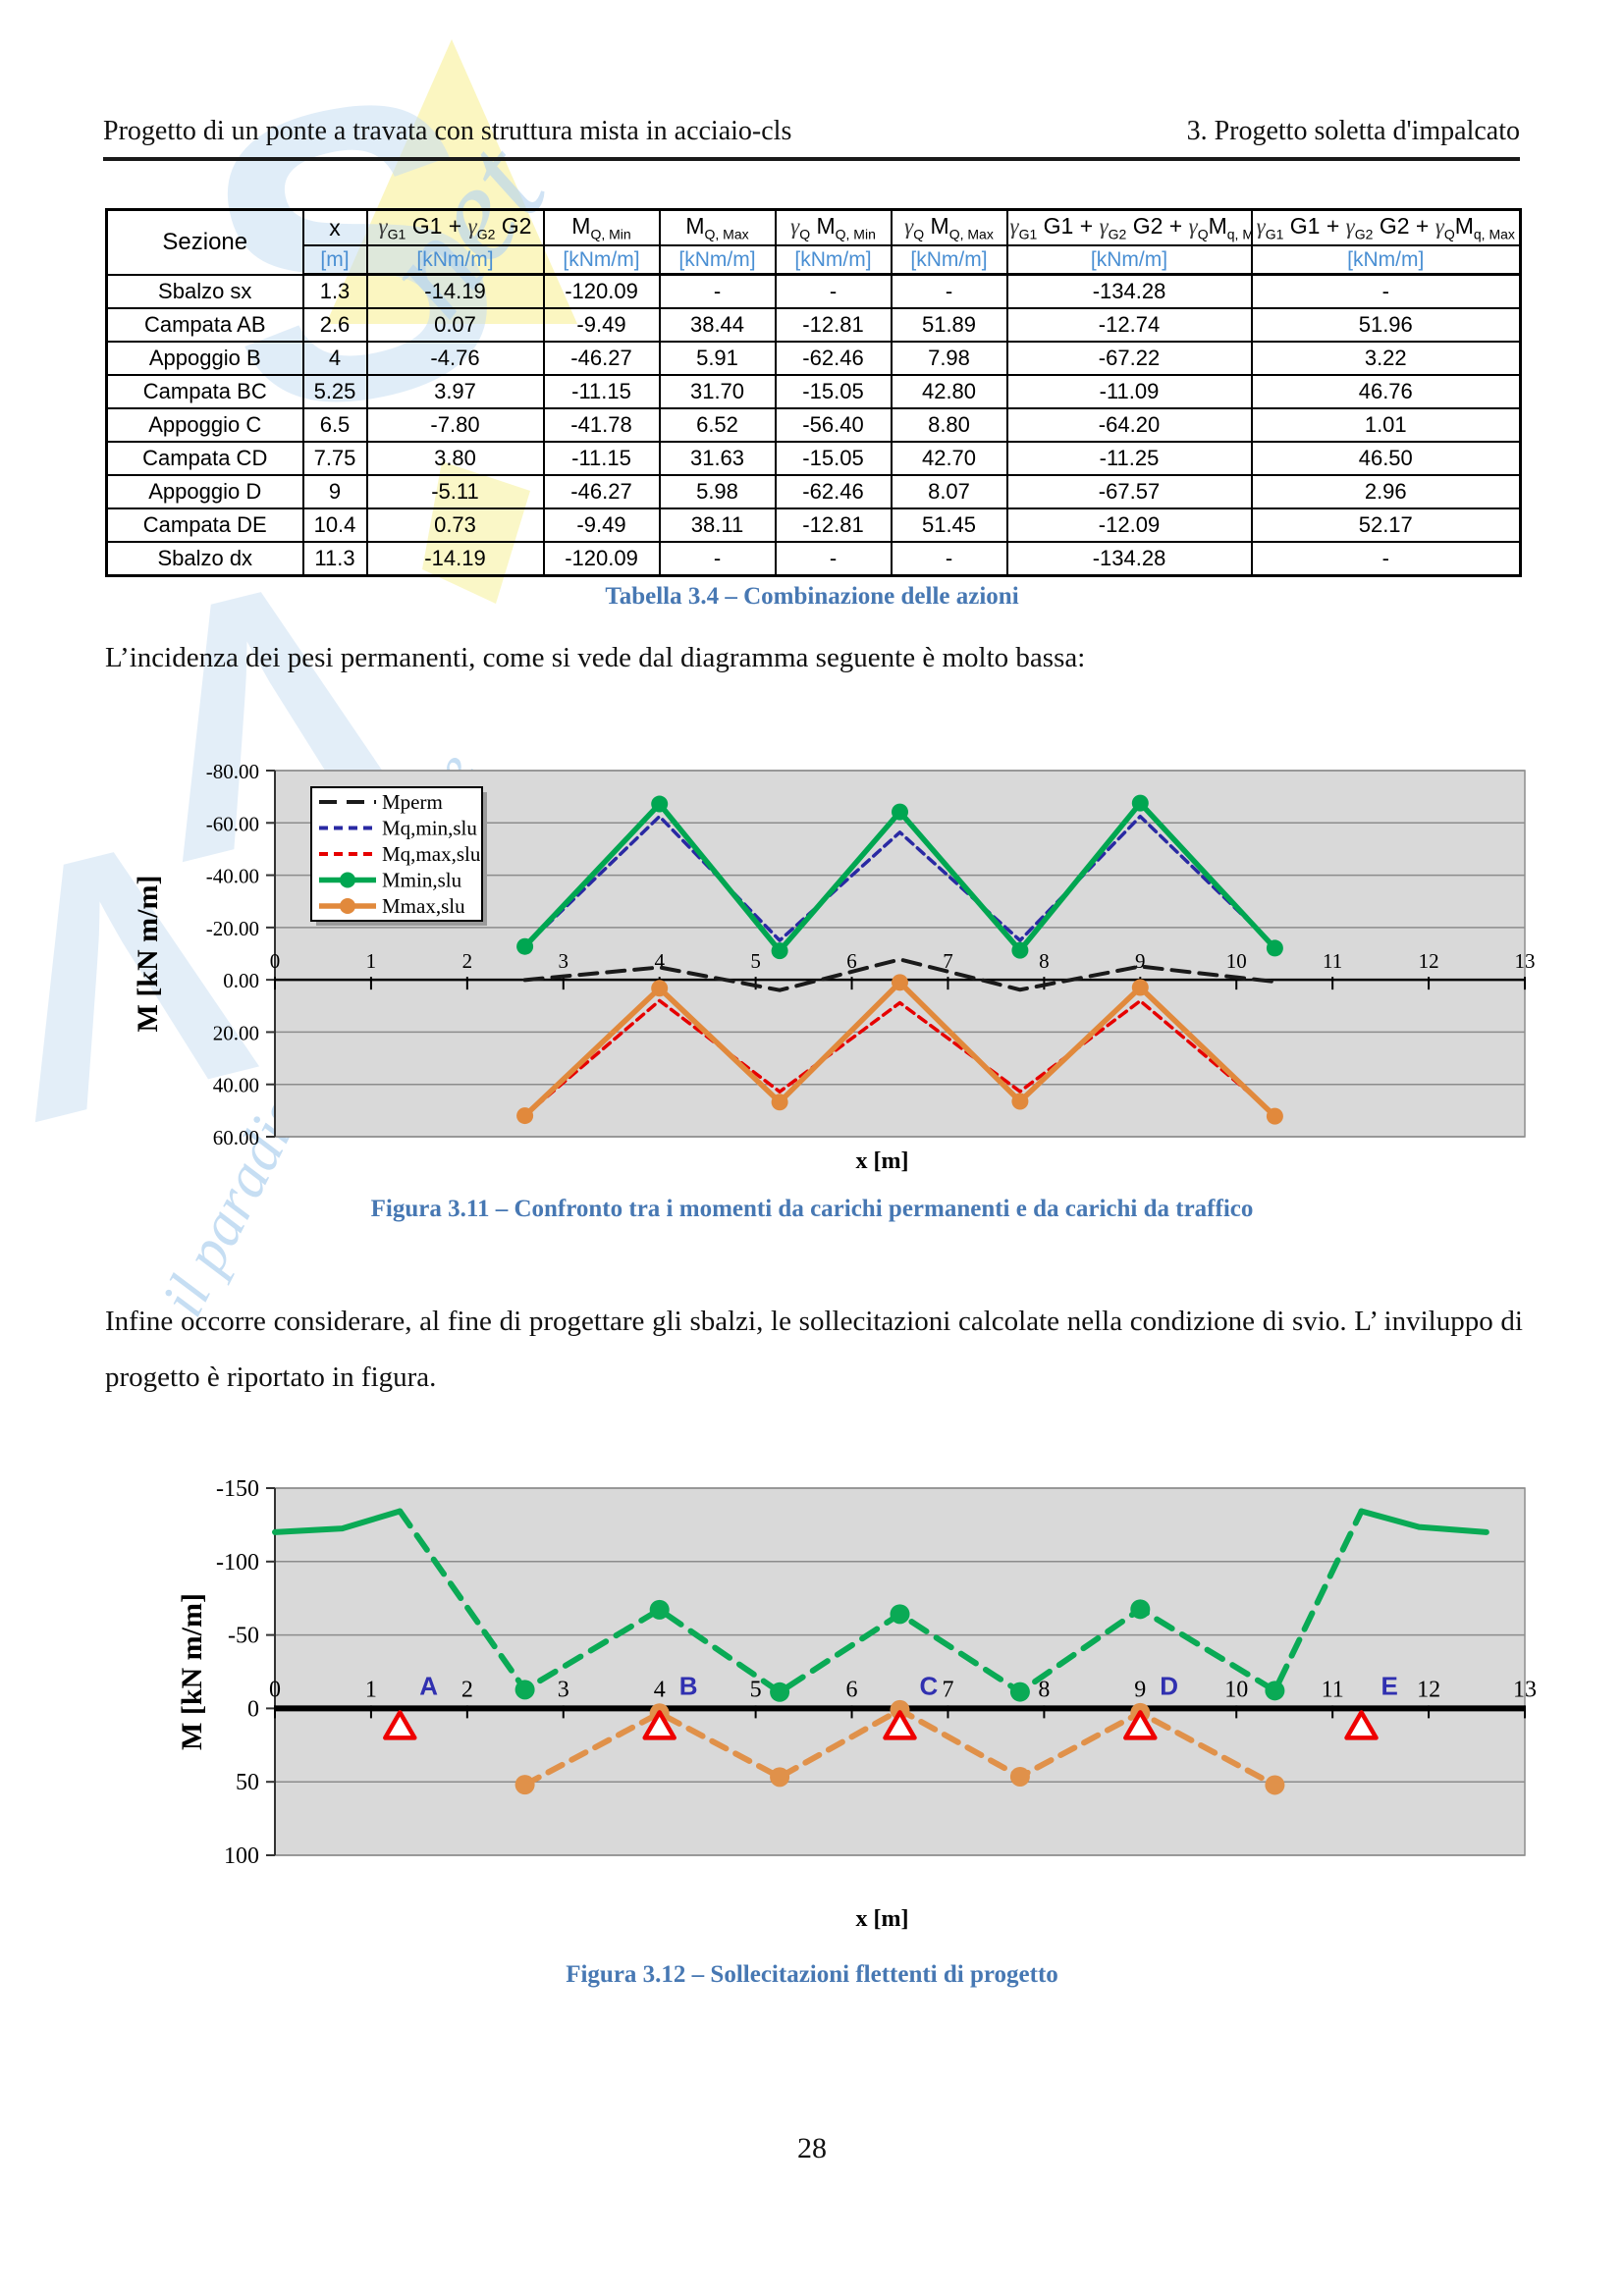 This screenshot has width=1624, height=2296. Describe the element at coordinates (1386, 227) in the screenshot. I see `col-header-8: γG1 G1 + γG2 G2 + γQMq, Max` at that location.